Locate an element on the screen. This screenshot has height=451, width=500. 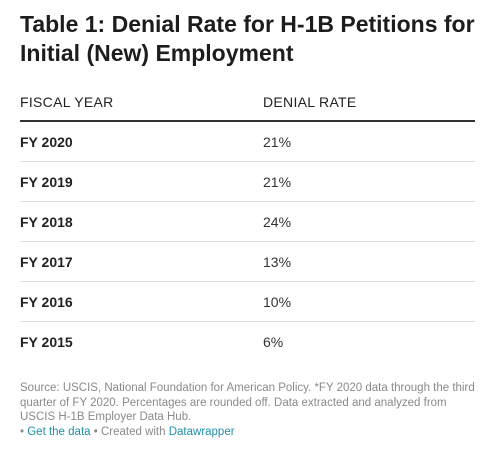
footer-separator: • Created with is located at coordinates (129, 431).